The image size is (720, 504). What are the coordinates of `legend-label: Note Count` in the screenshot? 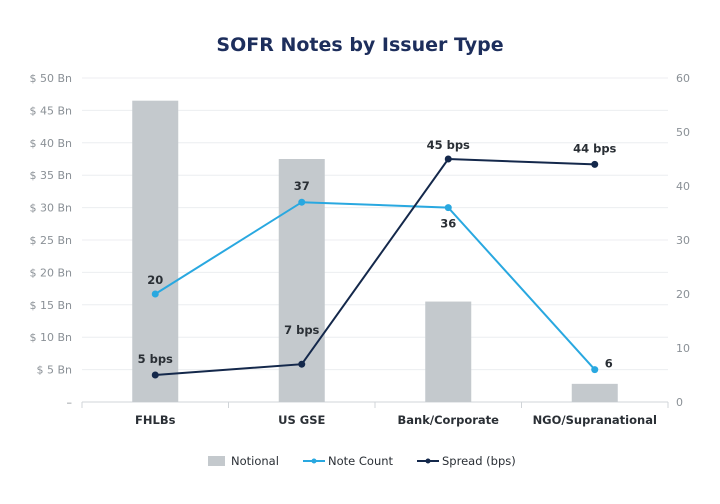 It's located at (361, 461).